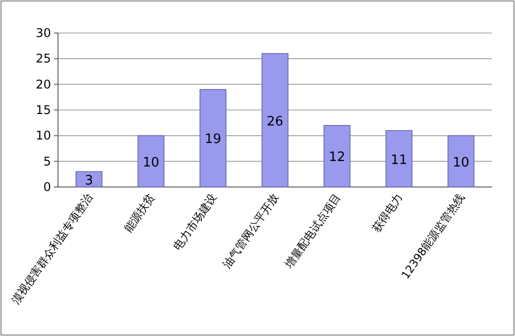 The image size is (515, 336). What do you see at coordinates (52, 249) in the screenshot?
I see `x-tick-label: 漠视侵害群众利益专项整治` at bounding box center [52, 249].